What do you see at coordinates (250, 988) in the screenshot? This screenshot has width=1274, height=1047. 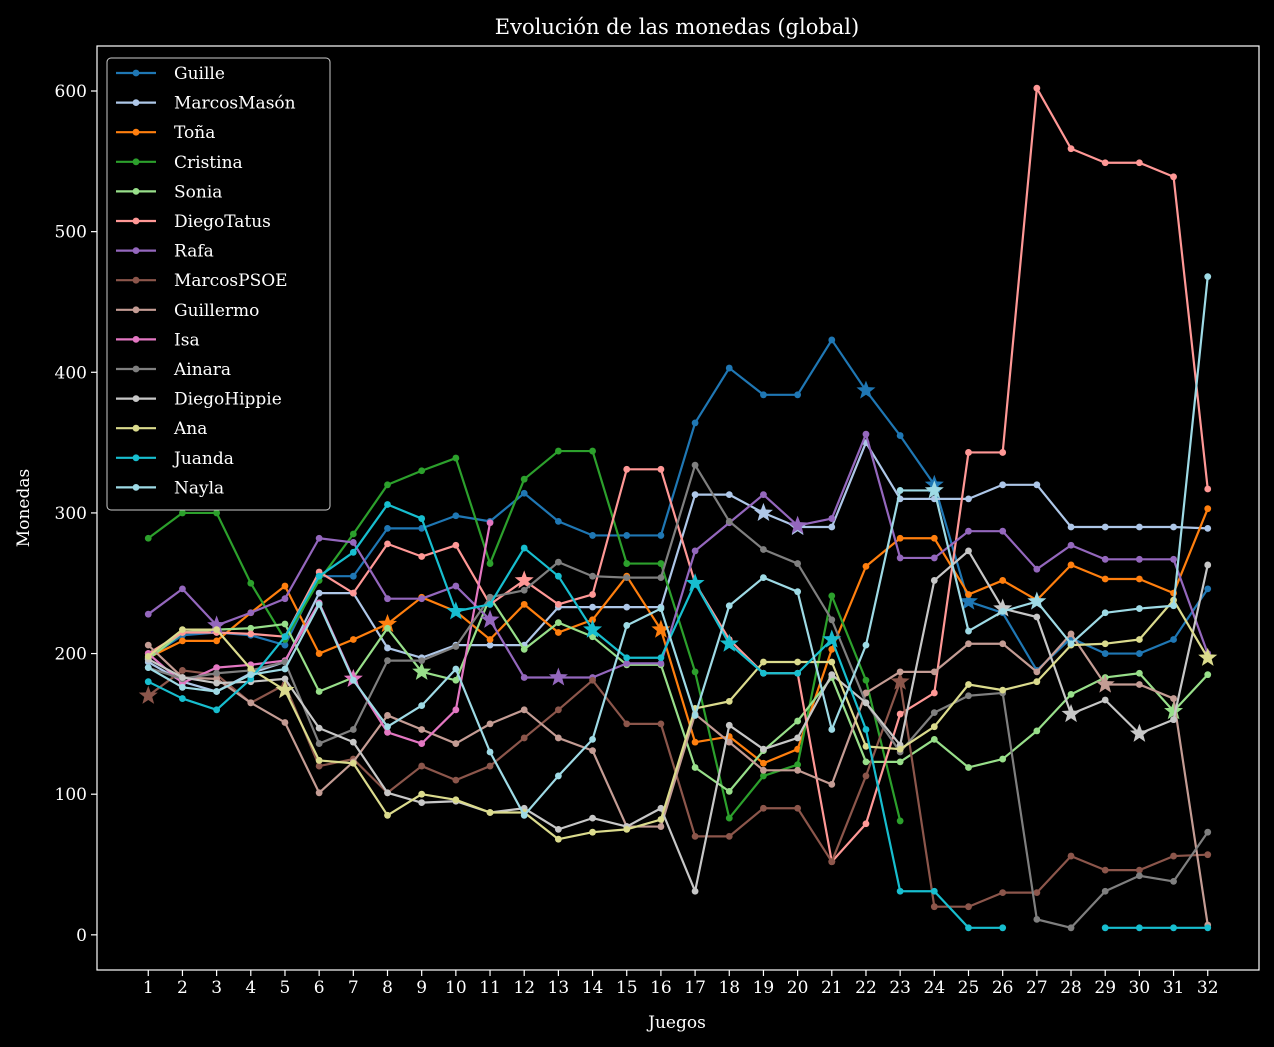 I see `x-tick-label: 4` at bounding box center [250, 988].